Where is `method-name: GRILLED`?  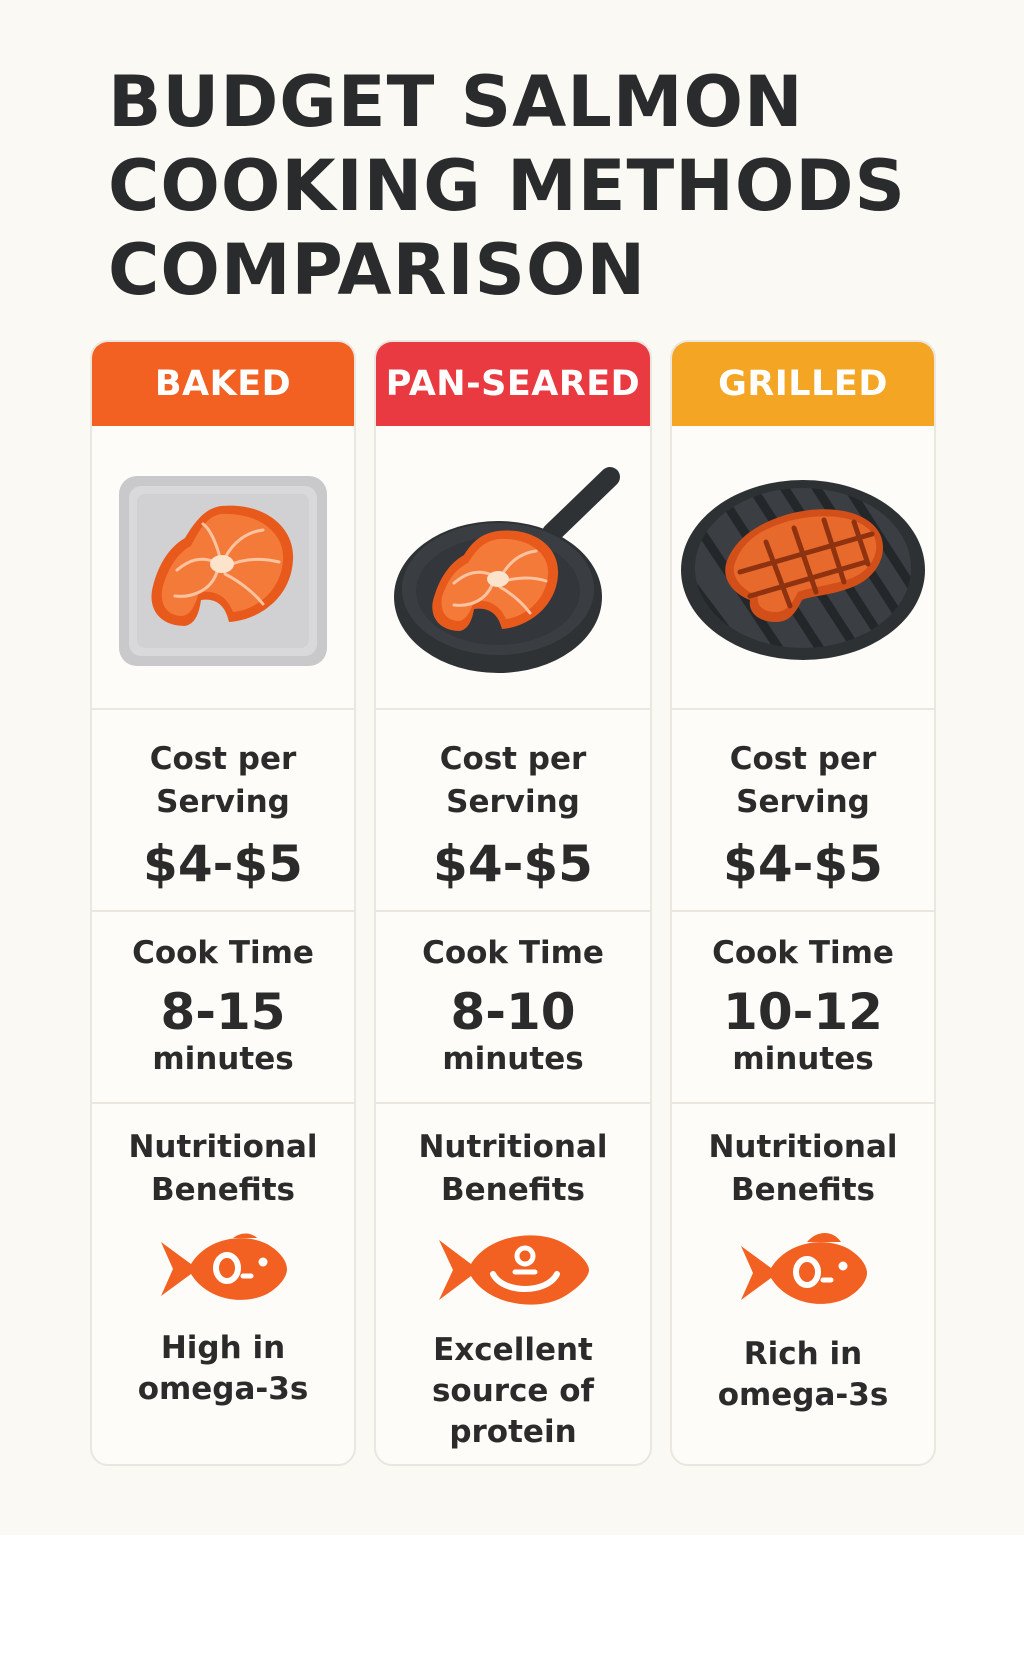 method-name: GRILLED is located at coordinates (803, 384).